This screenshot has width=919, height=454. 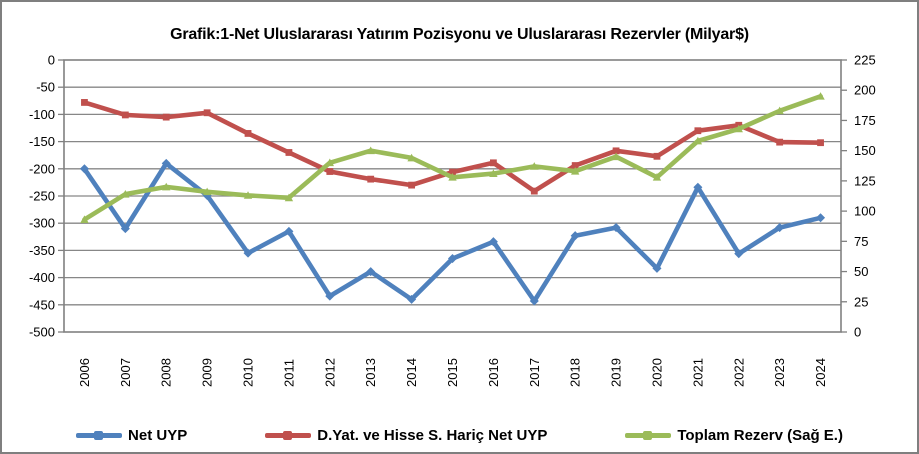 What do you see at coordinates (45, 87) in the screenshot?
I see `left-axis-tick-label: -50` at bounding box center [45, 87].